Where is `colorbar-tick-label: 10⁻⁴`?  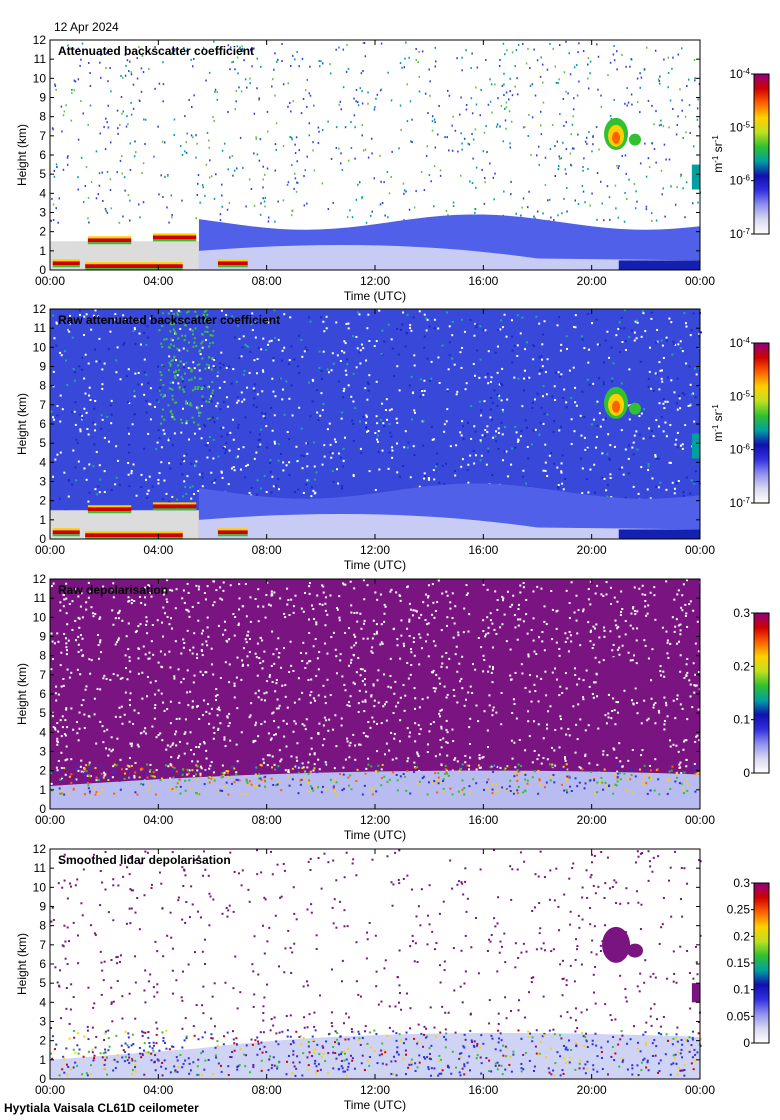 colorbar-tick-label: 10⁻⁴ is located at coordinates (740, 74).